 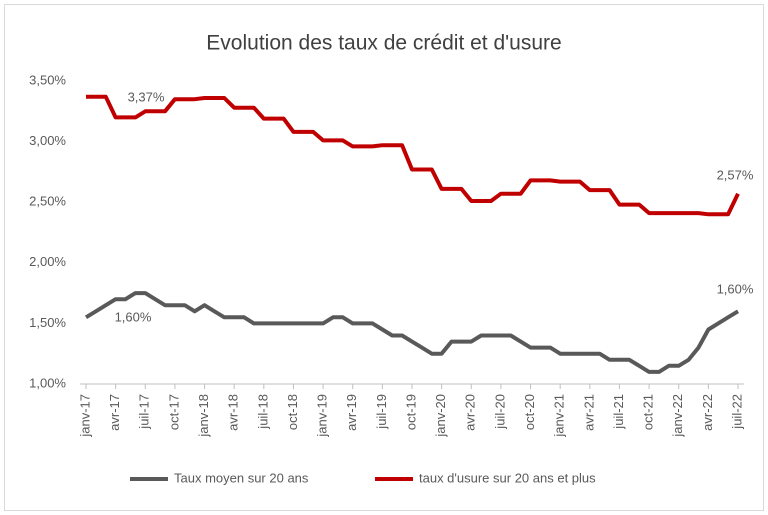 I want to click on y-tick-label: 1,00%, so click(x=47, y=382).